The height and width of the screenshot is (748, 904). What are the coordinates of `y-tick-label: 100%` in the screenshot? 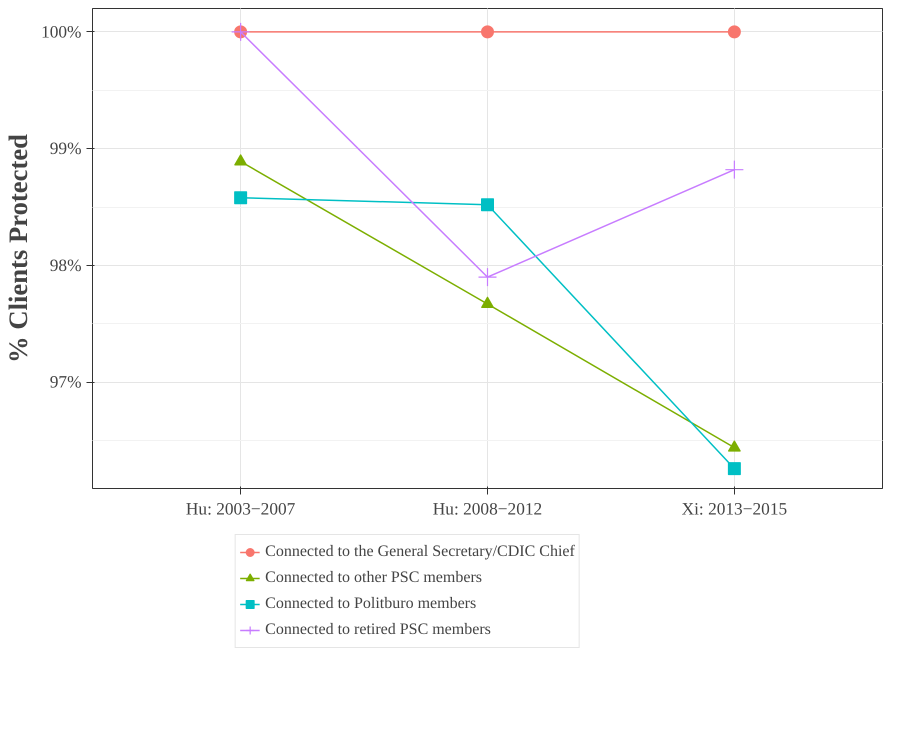 It's located at (61, 32).